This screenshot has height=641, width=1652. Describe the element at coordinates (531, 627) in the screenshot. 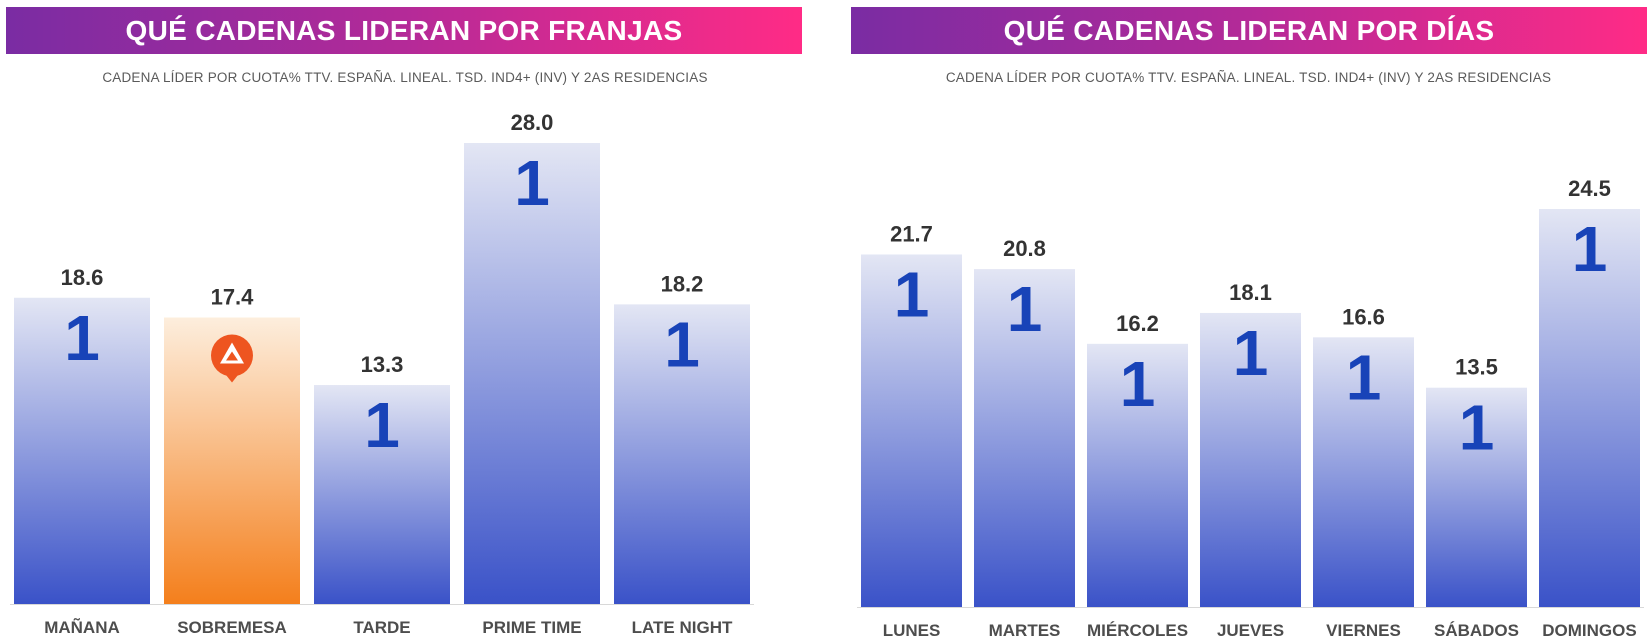

I see `category-tick-label: PRIME TIME` at that location.